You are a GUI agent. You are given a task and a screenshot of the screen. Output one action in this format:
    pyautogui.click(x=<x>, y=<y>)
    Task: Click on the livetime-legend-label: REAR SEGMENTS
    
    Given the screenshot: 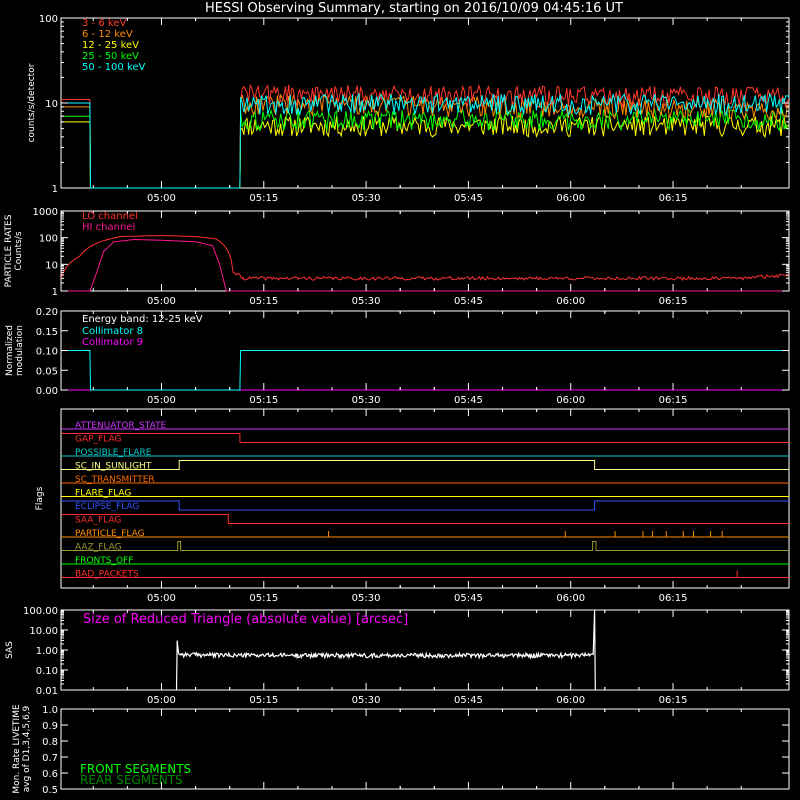 What is the action you would take?
    pyautogui.click(x=131, y=780)
    